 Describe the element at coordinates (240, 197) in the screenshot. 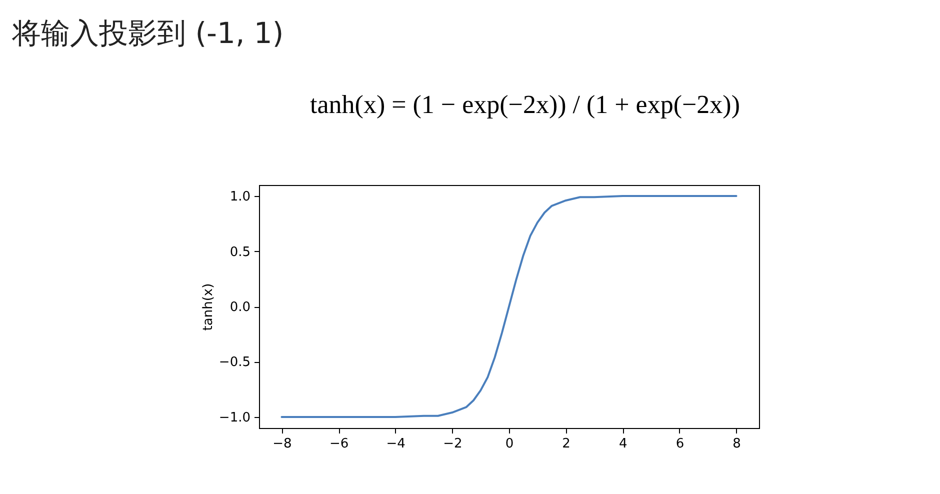

I see `y-tick-label: 1.0` at that location.